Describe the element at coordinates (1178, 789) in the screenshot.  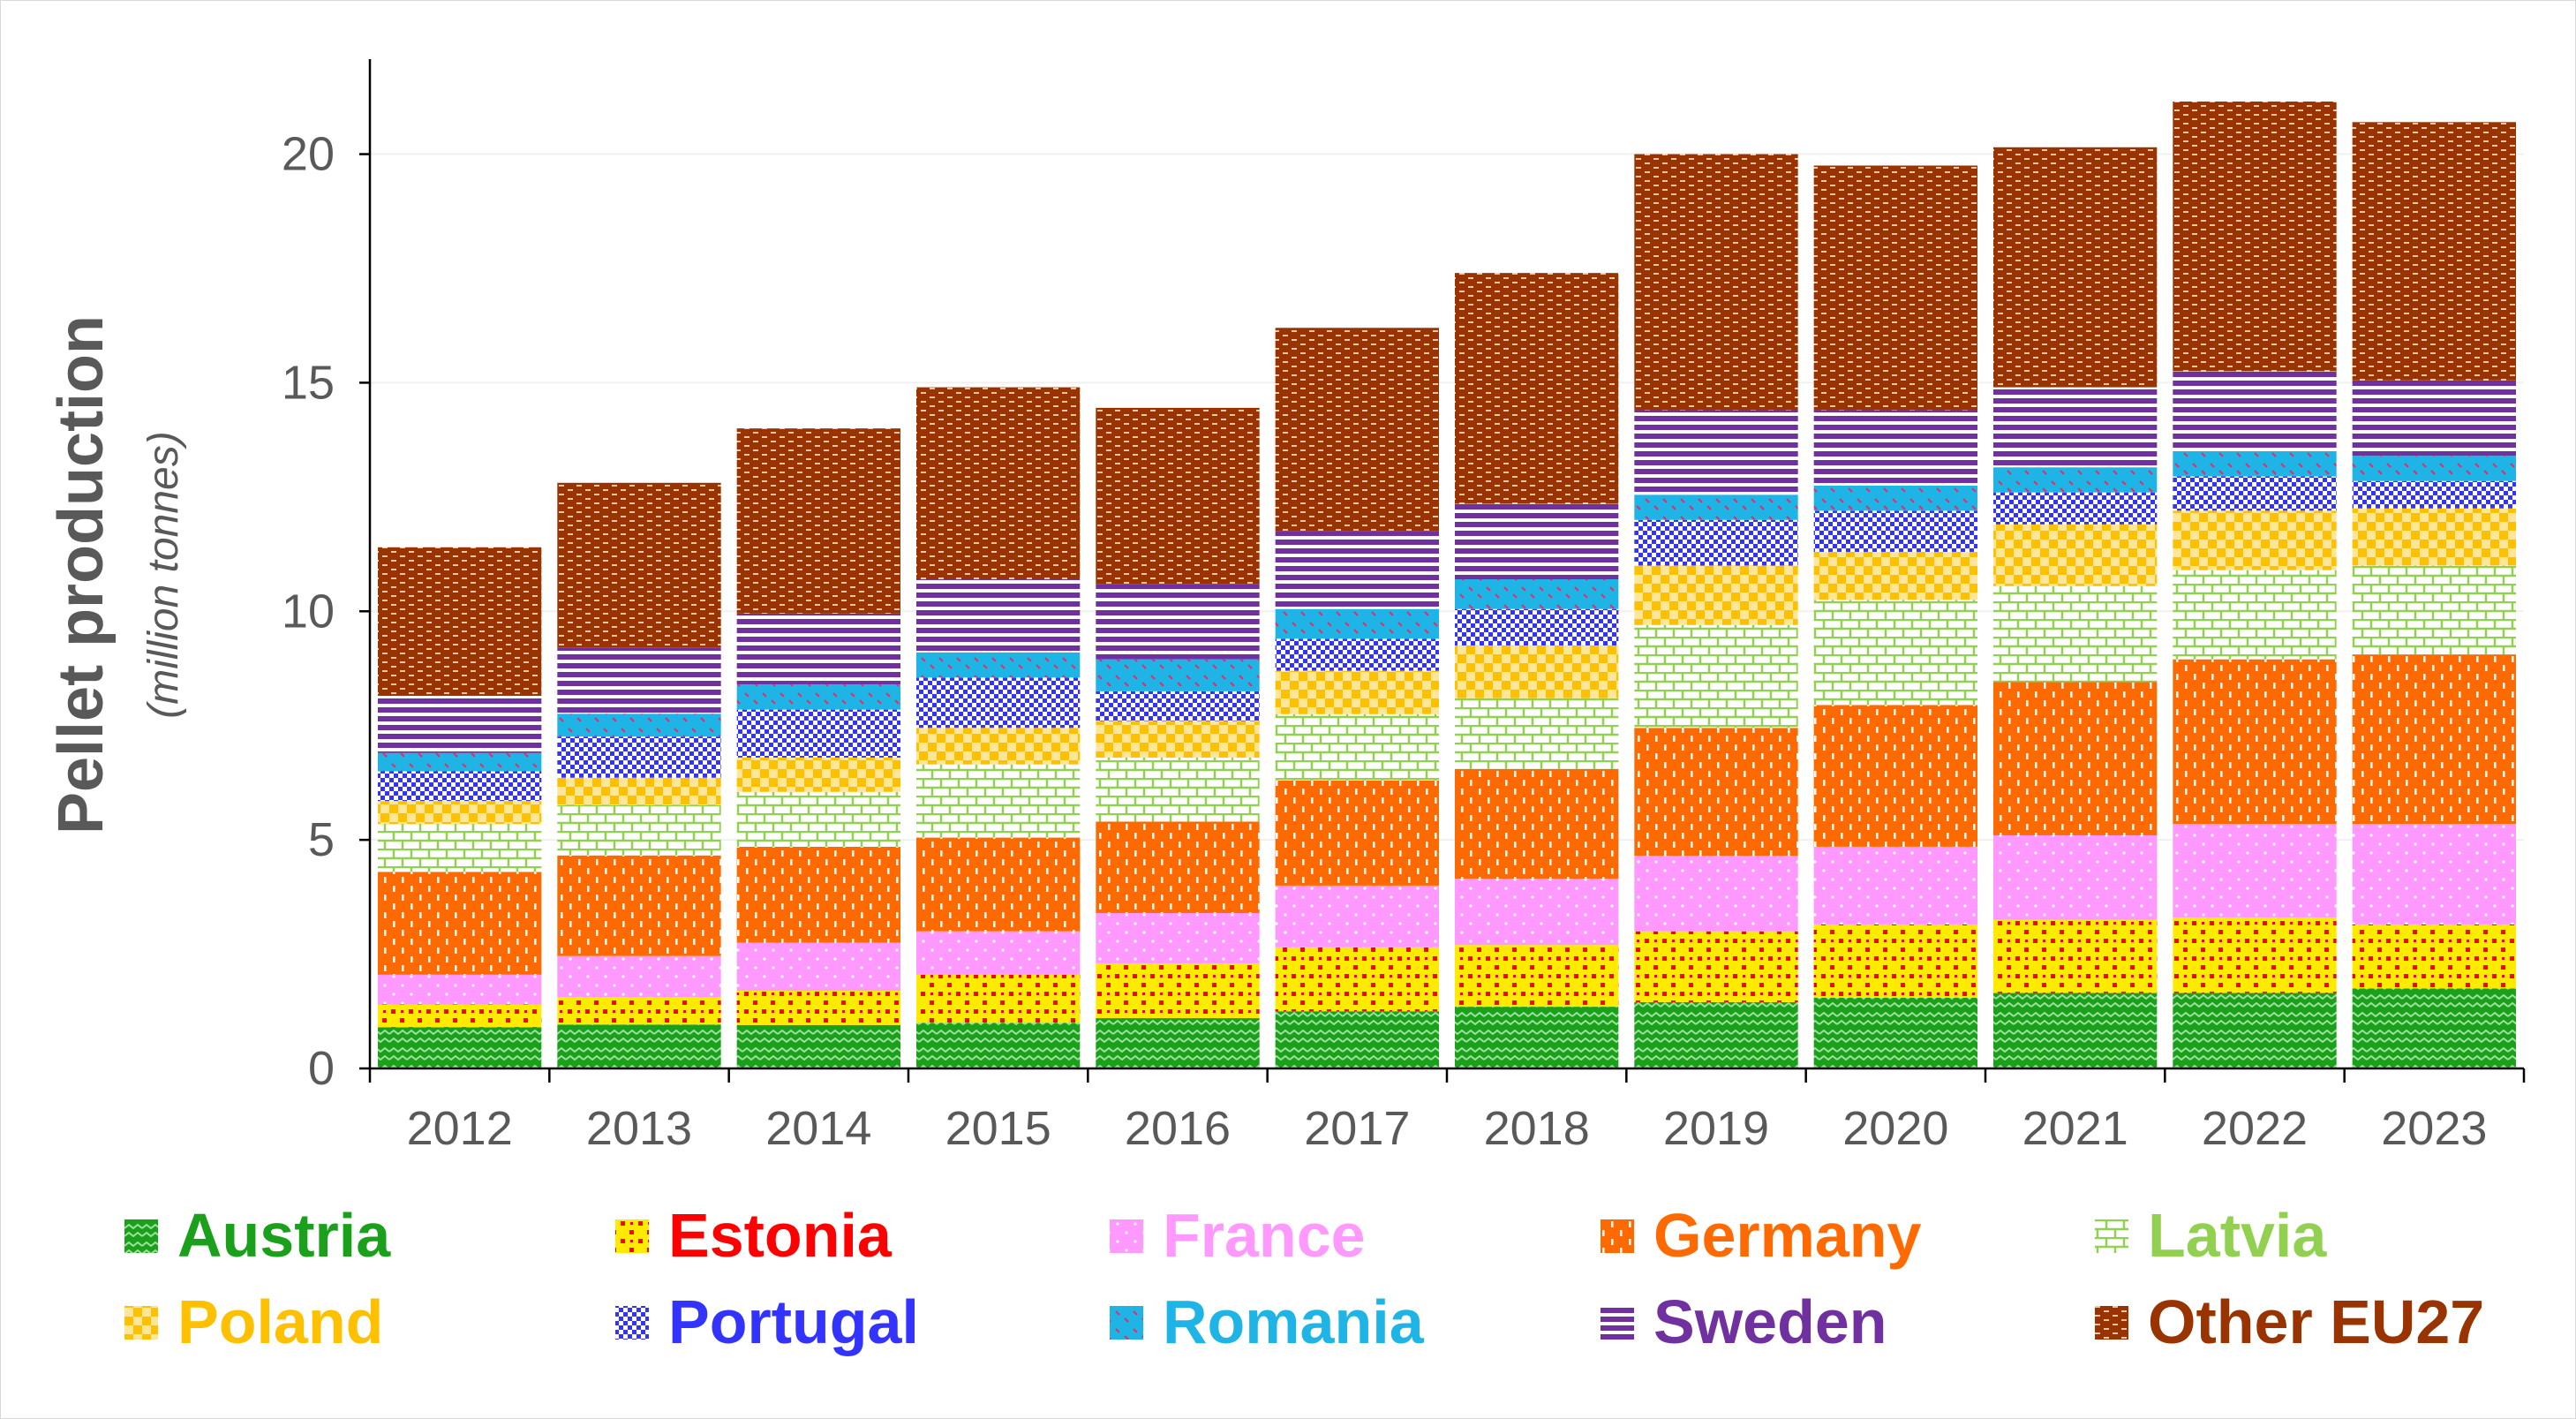
I see `bar-segment-latvia-2016` at that location.